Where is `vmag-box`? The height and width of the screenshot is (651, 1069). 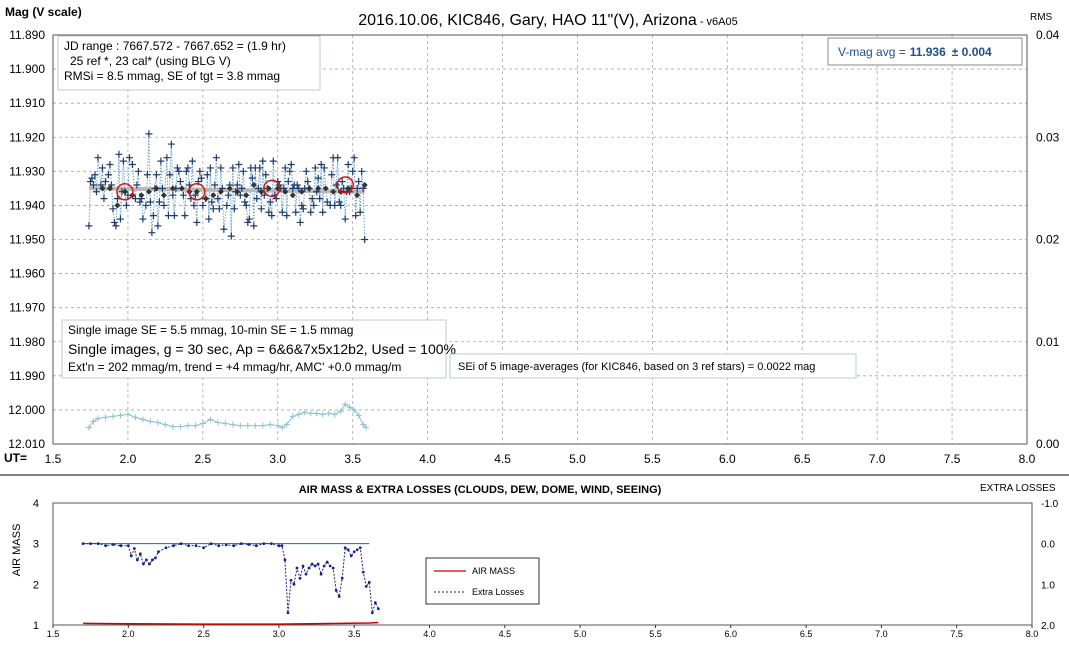
vmag-box is located at coordinates (925, 51).